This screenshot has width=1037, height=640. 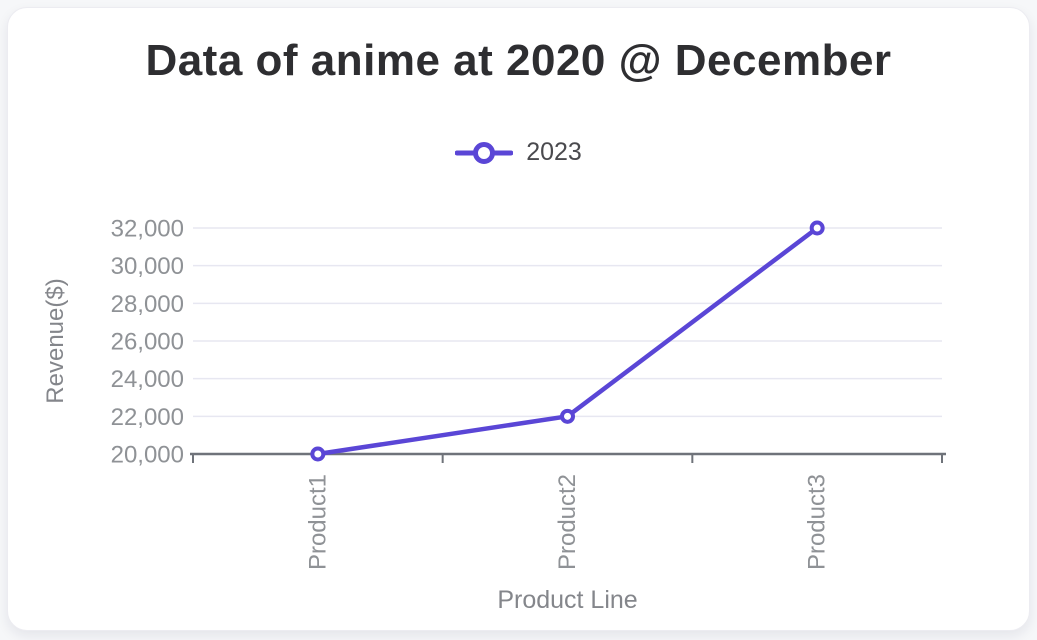 I want to click on legend-line-marker-icon, so click(x=484, y=152).